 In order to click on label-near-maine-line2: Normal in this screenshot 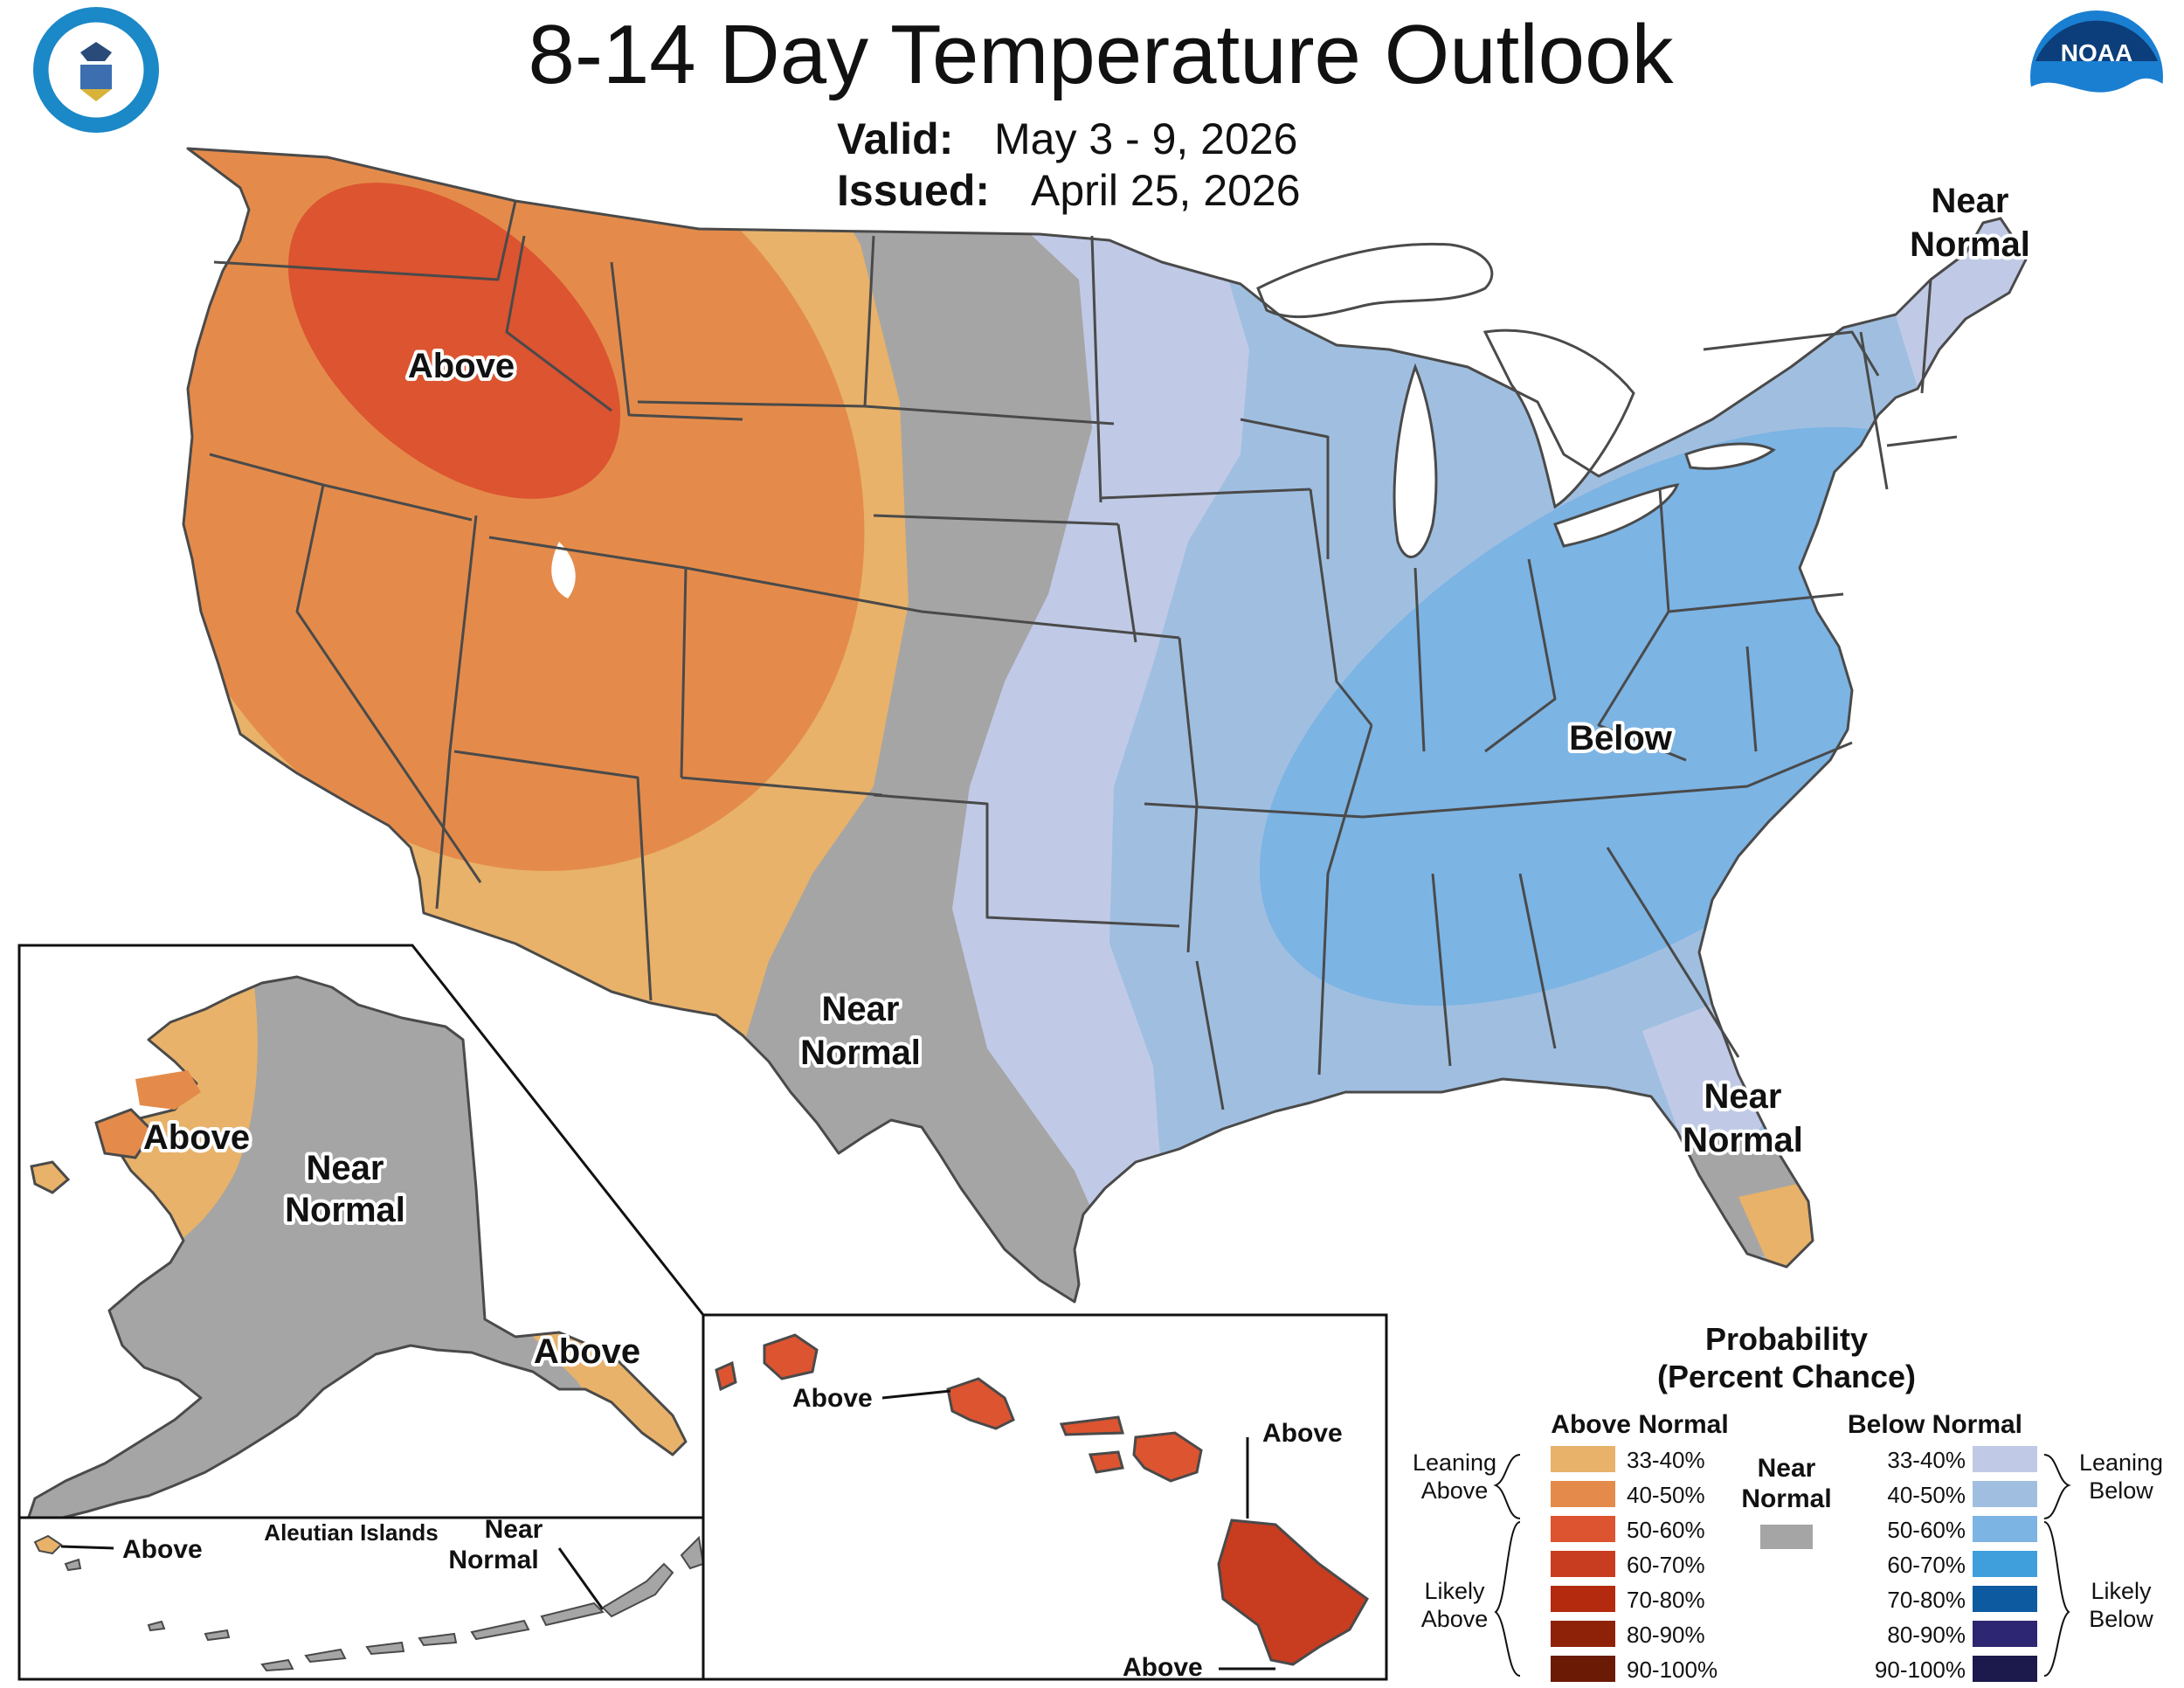, I will do `click(1970, 244)`.